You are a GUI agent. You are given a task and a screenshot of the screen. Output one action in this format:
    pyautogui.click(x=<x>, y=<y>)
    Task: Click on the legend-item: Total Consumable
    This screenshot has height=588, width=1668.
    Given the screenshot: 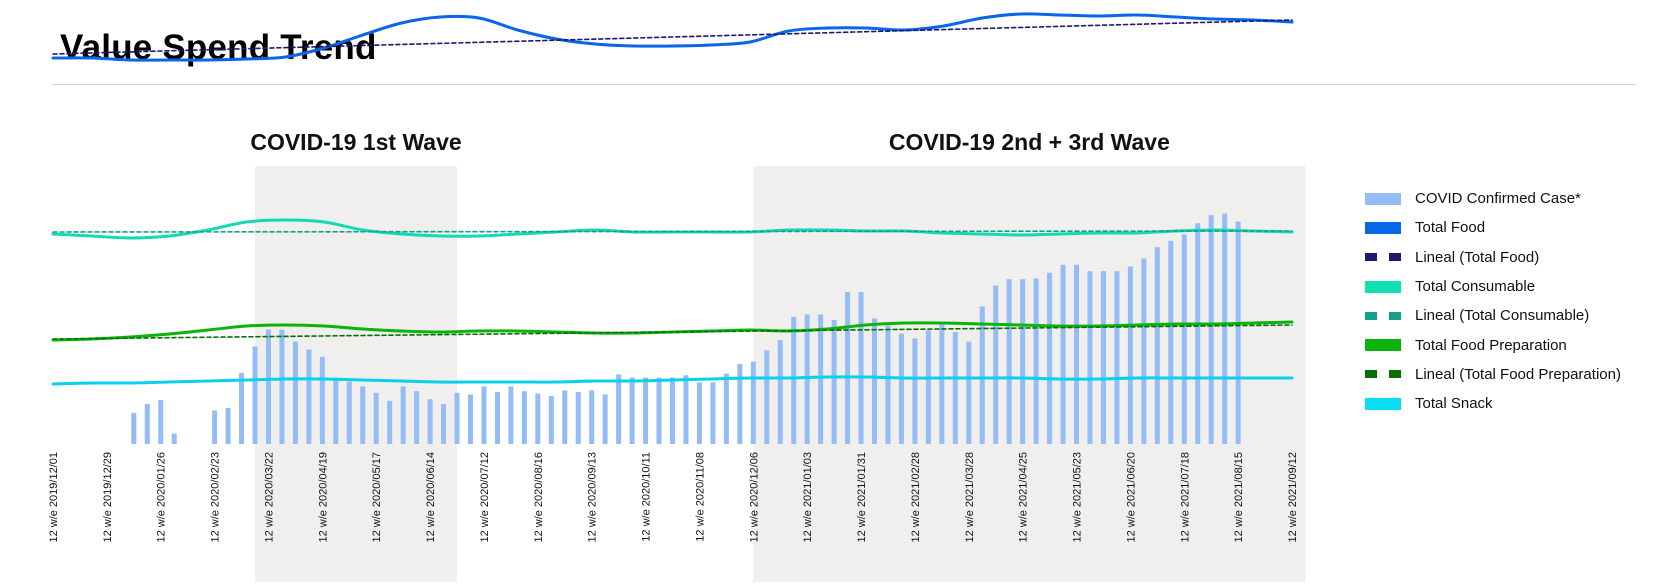 What is the action you would take?
    pyautogui.click(x=1493, y=286)
    